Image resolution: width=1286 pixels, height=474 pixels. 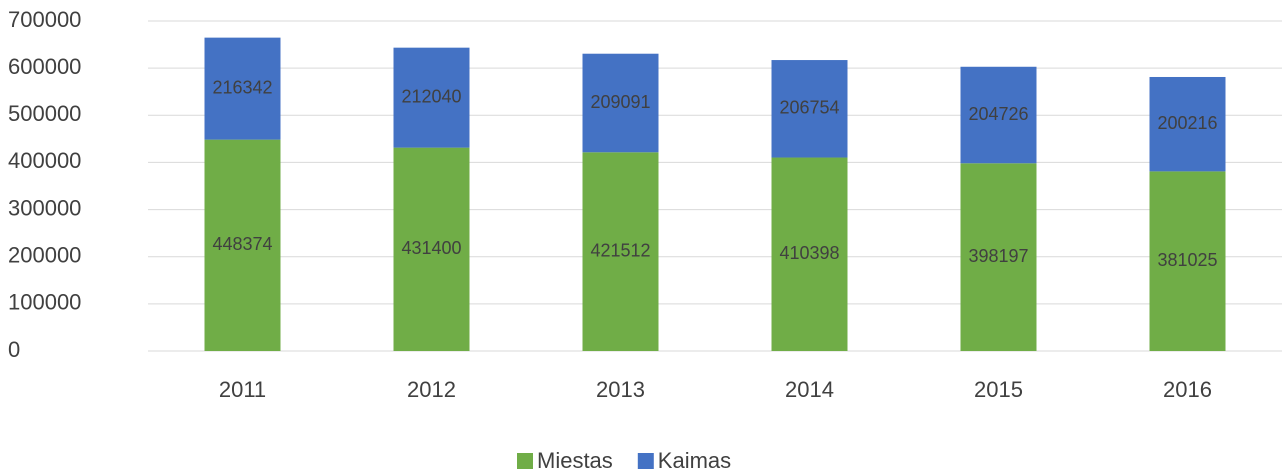 What do you see at coordinates (44, 113) in the screenshot?
I see `y-tick-label: 500000` at bounding box center [44, 113].